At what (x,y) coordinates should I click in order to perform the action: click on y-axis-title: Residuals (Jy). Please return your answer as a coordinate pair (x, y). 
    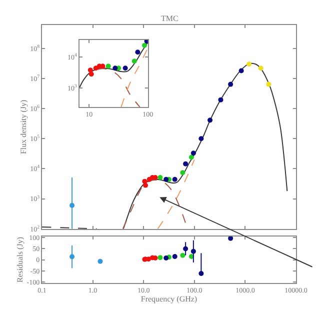
    Looking at the image, I should click on (19, 259).